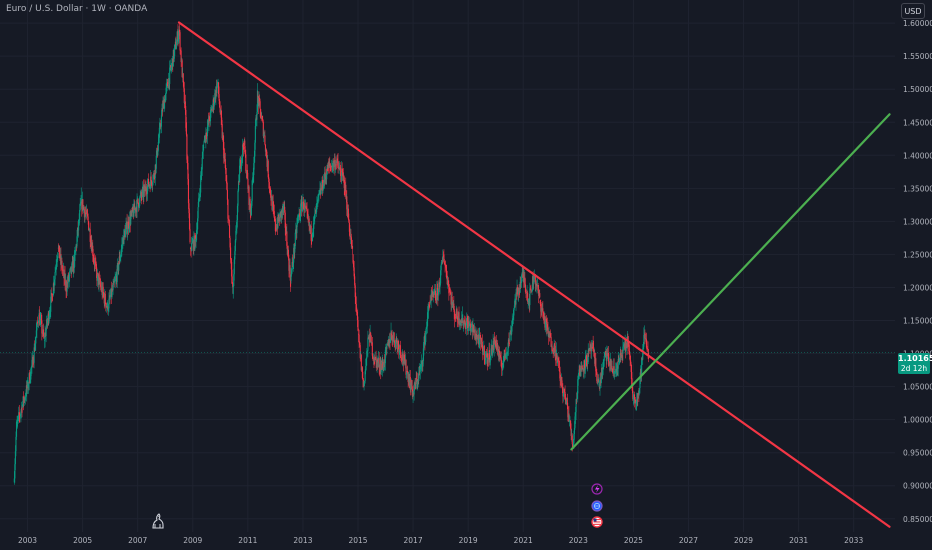  Describe the element at coordinates (913, 11) in the screenshot. I see `currency-button: USD` at that location.